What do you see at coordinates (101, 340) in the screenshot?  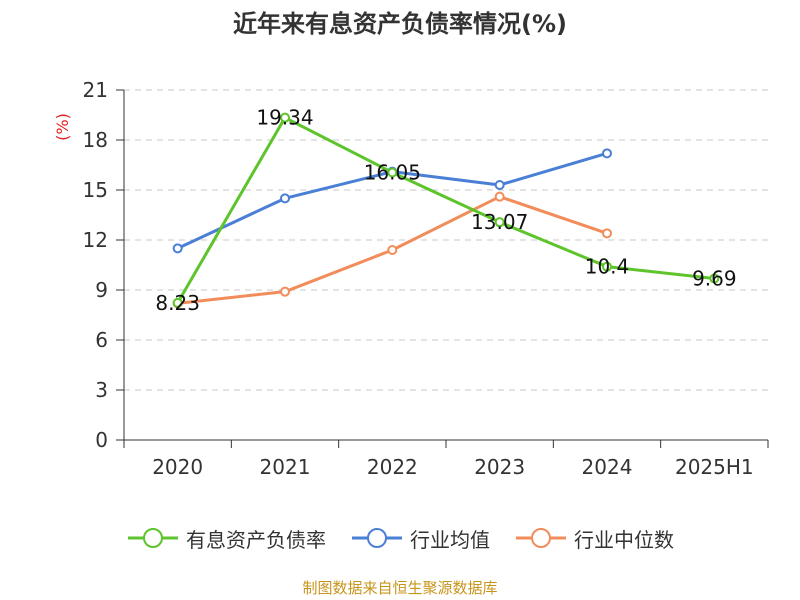 I see `y-tick-label: 6` at bounding box center [101, 340].